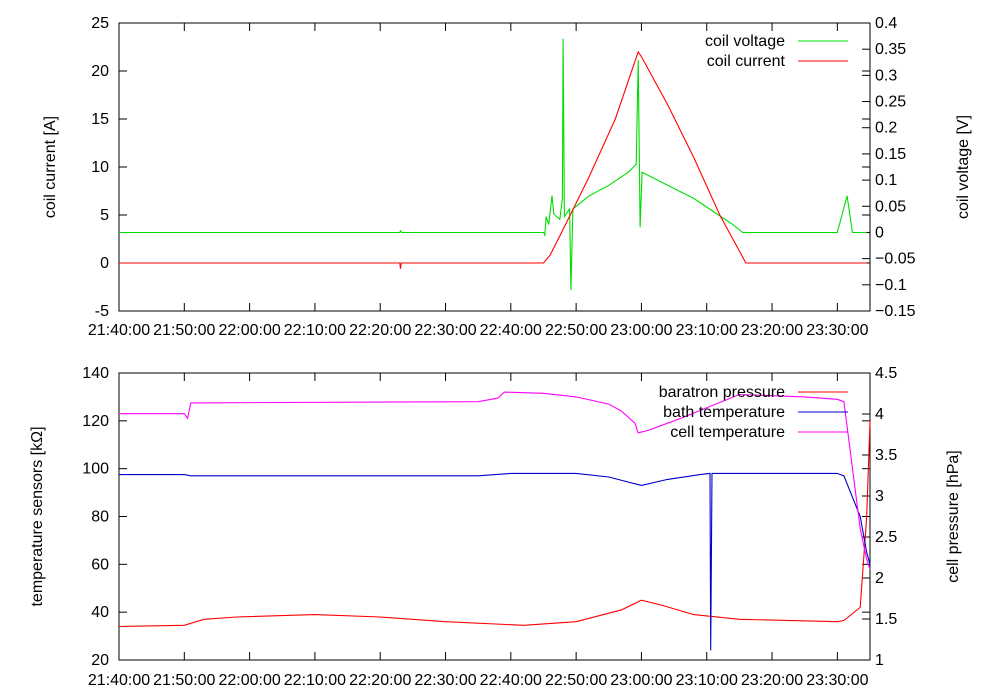 The width and height of the screenshot is (1000, 700). What do you see at coordinates (890, 206) in the screenshot?
I see `y2-tick-label: 0.05` at bounding box center [890, 206].